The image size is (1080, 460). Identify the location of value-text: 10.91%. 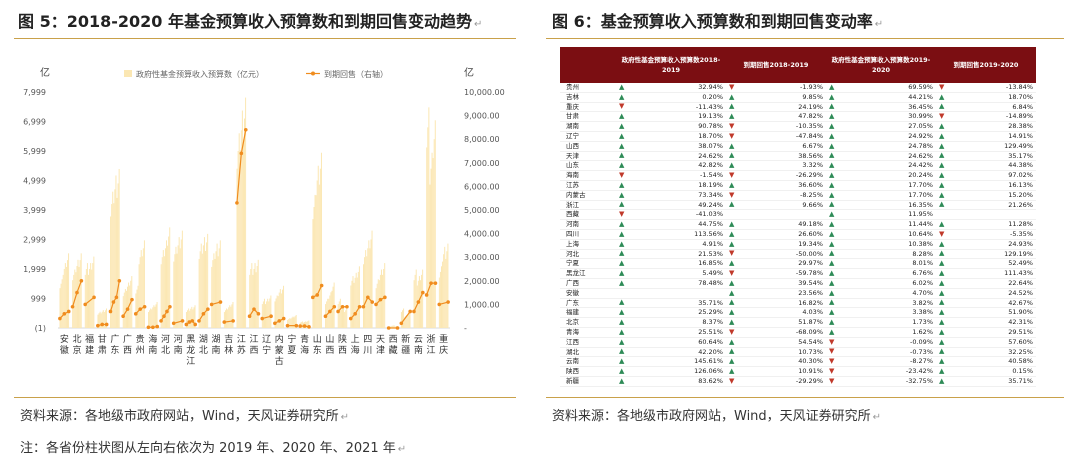
(810, 371).